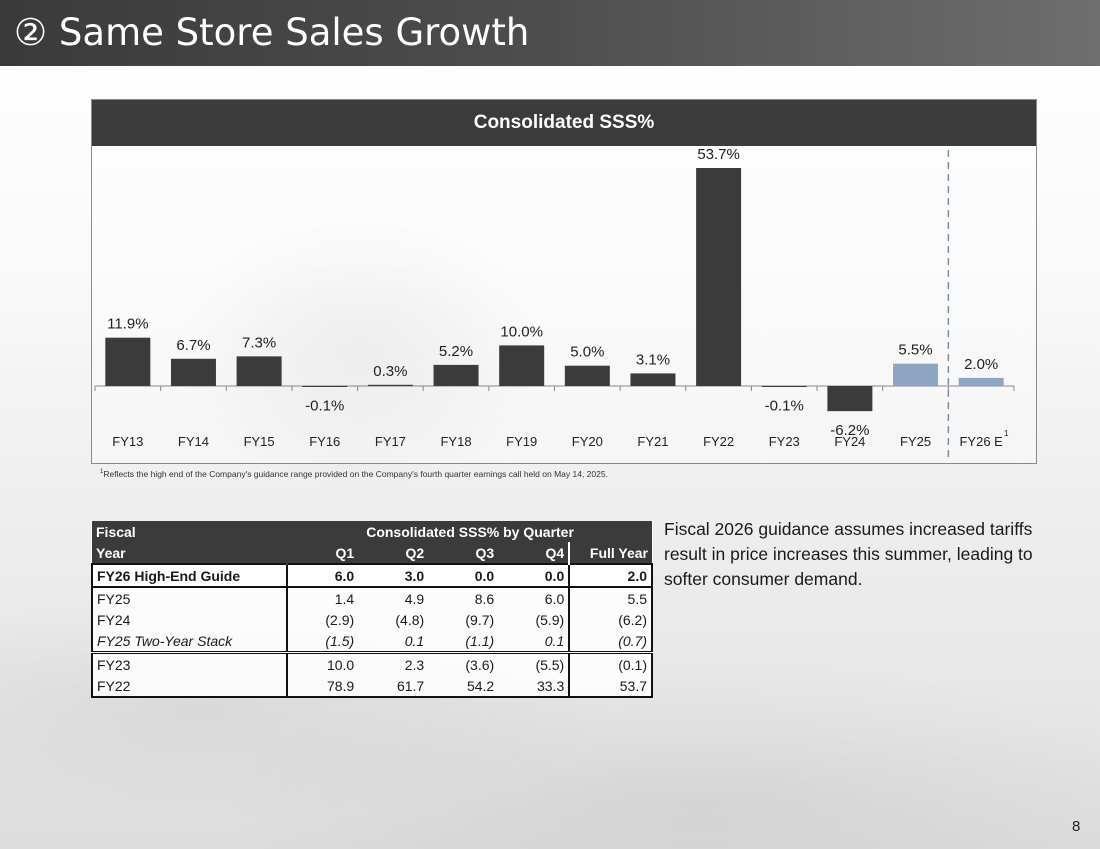 This screenshot has width=1100, height=849. What do you see at coordinates (480, 640) in the screenshot?
I see `cell-q3: (1.1)` at bounding box center [480, 640].